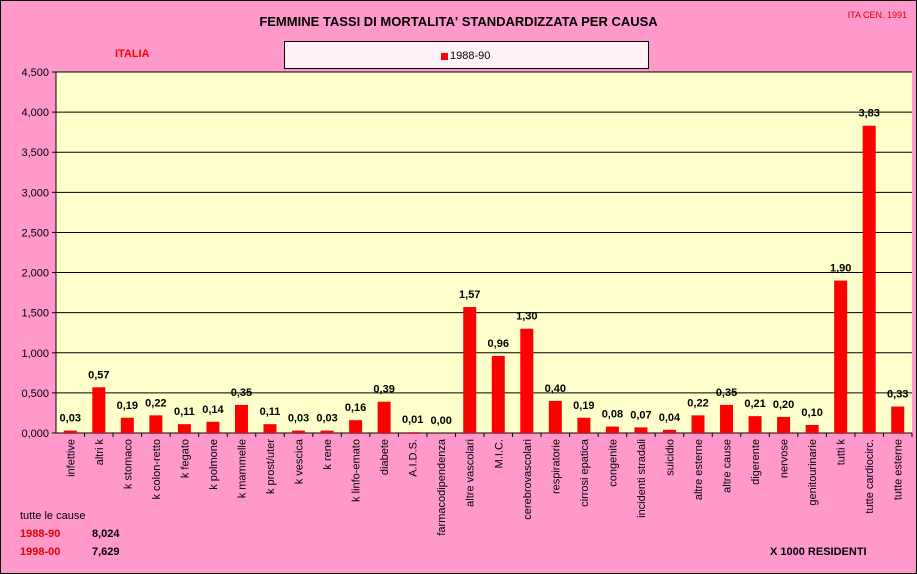  What do you see at coordinates (98, 375) in the screenshot?
I see `data-label: 0,57` at bounding box center [98, 375].